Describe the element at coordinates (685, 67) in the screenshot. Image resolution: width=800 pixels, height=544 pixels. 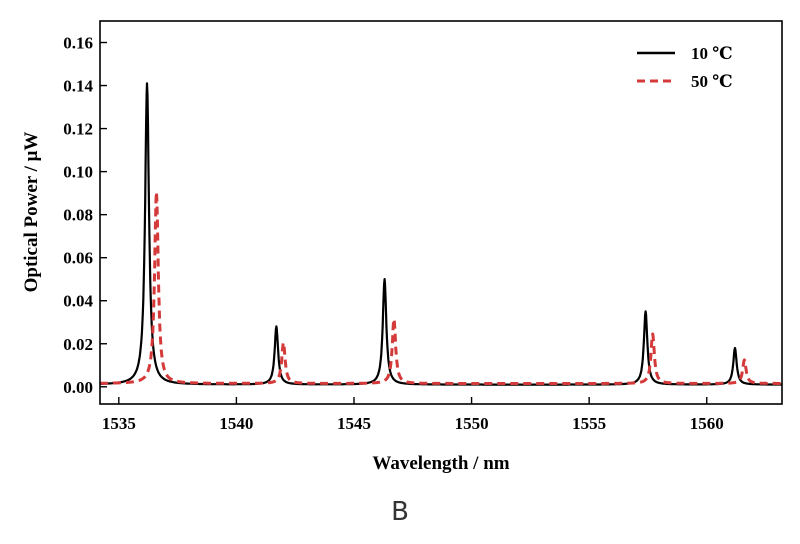
I see `legend: 10 ℃ 50 ℃` at that location.